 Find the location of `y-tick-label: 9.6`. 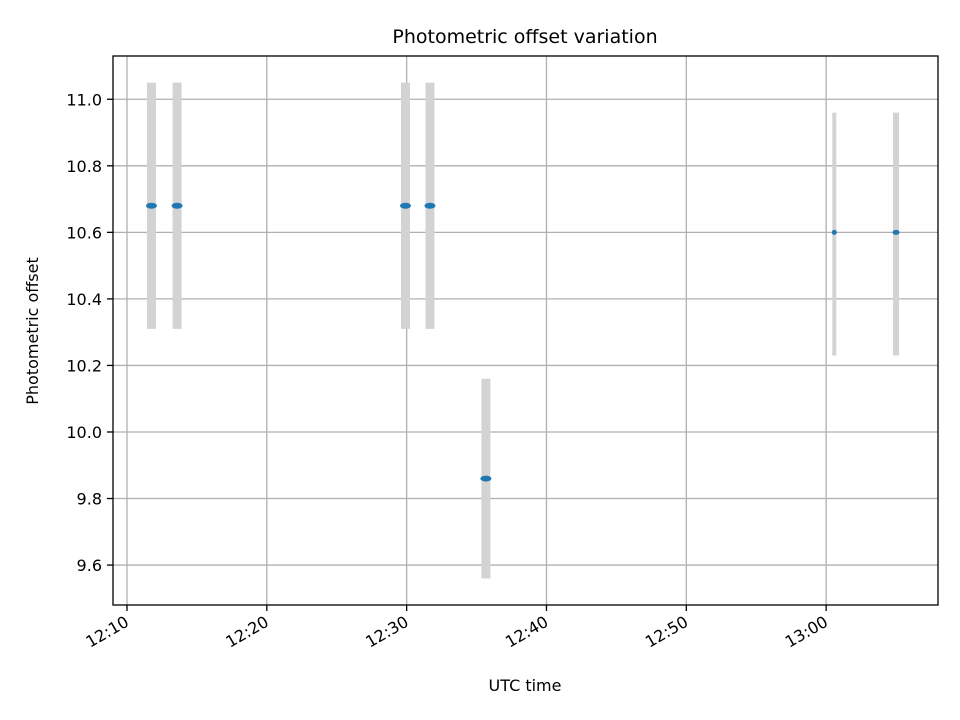

y-tick-label: 9.6 is located at coordinates (89, 565).